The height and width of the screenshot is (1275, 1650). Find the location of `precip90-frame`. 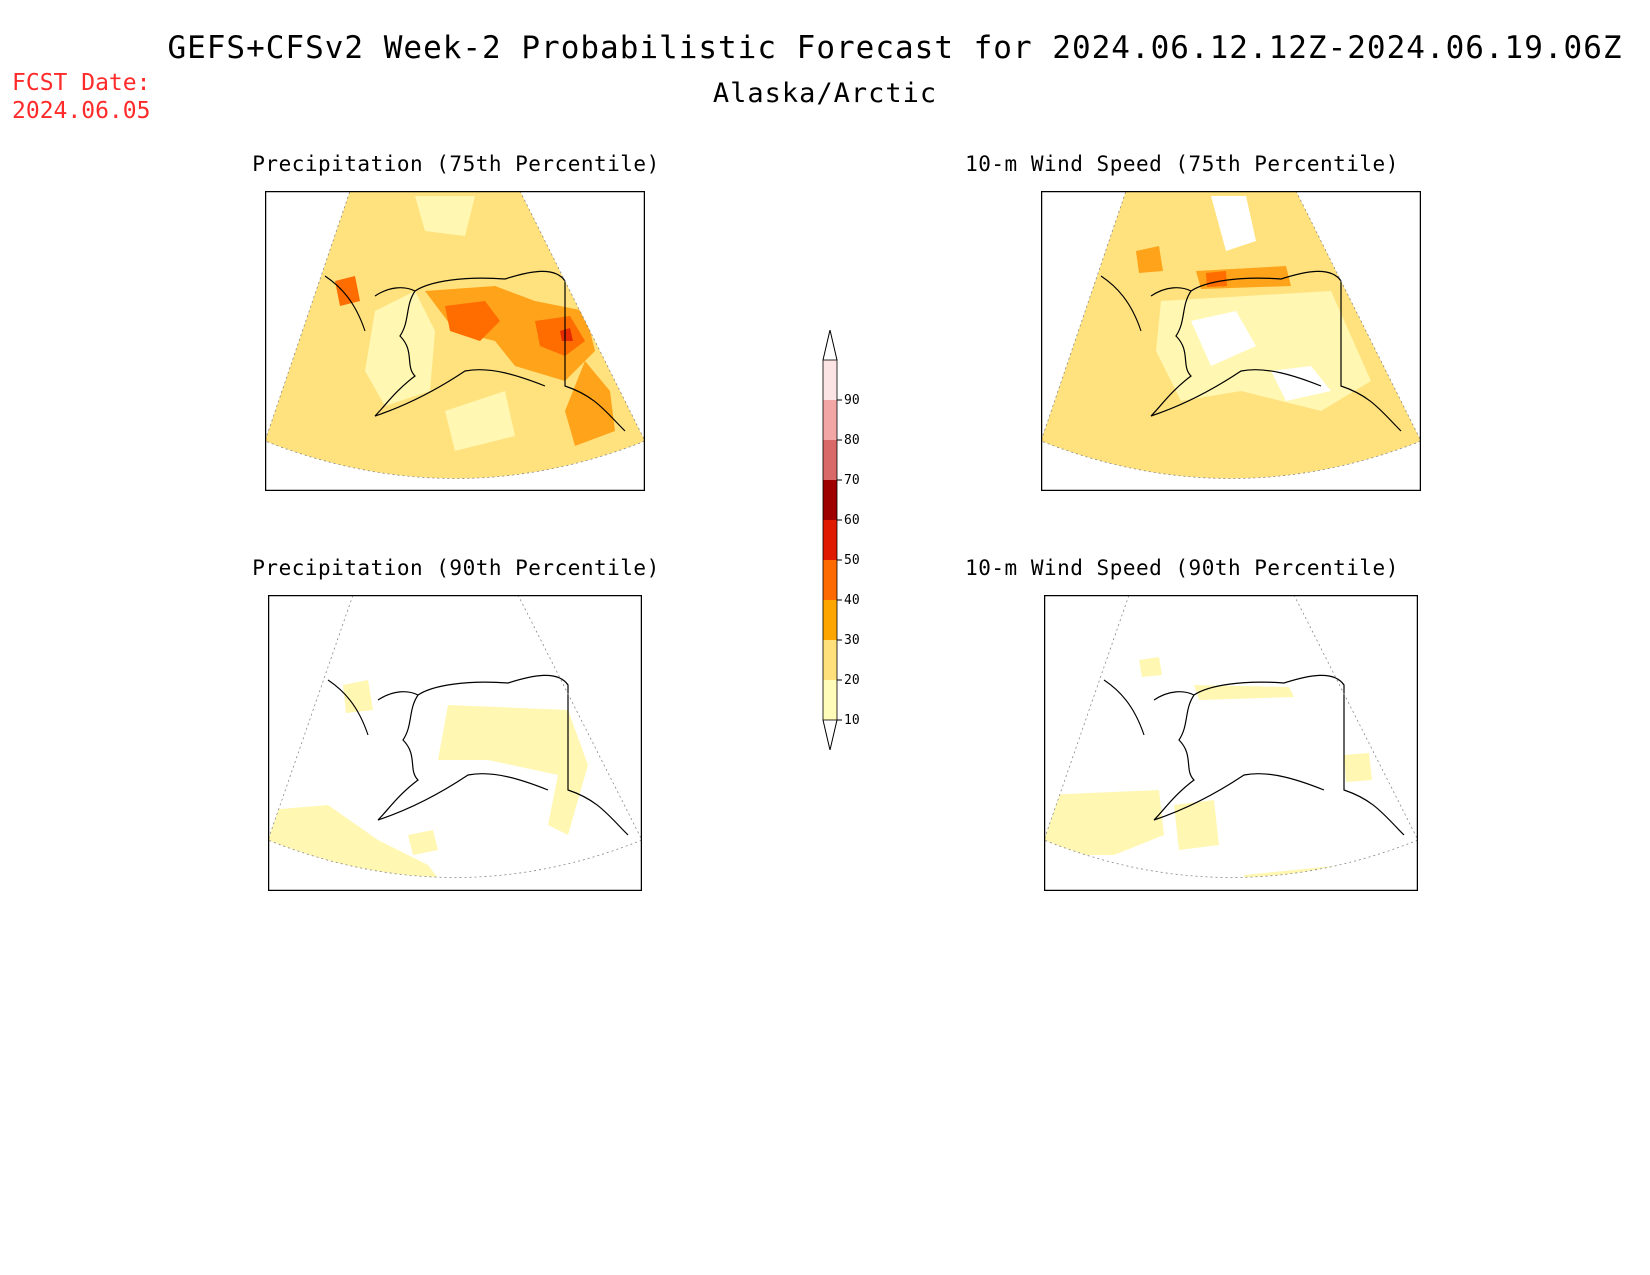

precip90-frame is located at coordinates (455, 743).